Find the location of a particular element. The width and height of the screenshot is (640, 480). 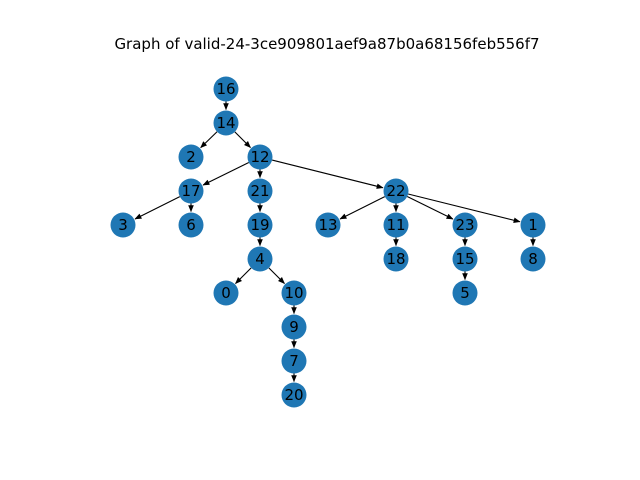

node-9: 9 is located at coordinates (294, 327).